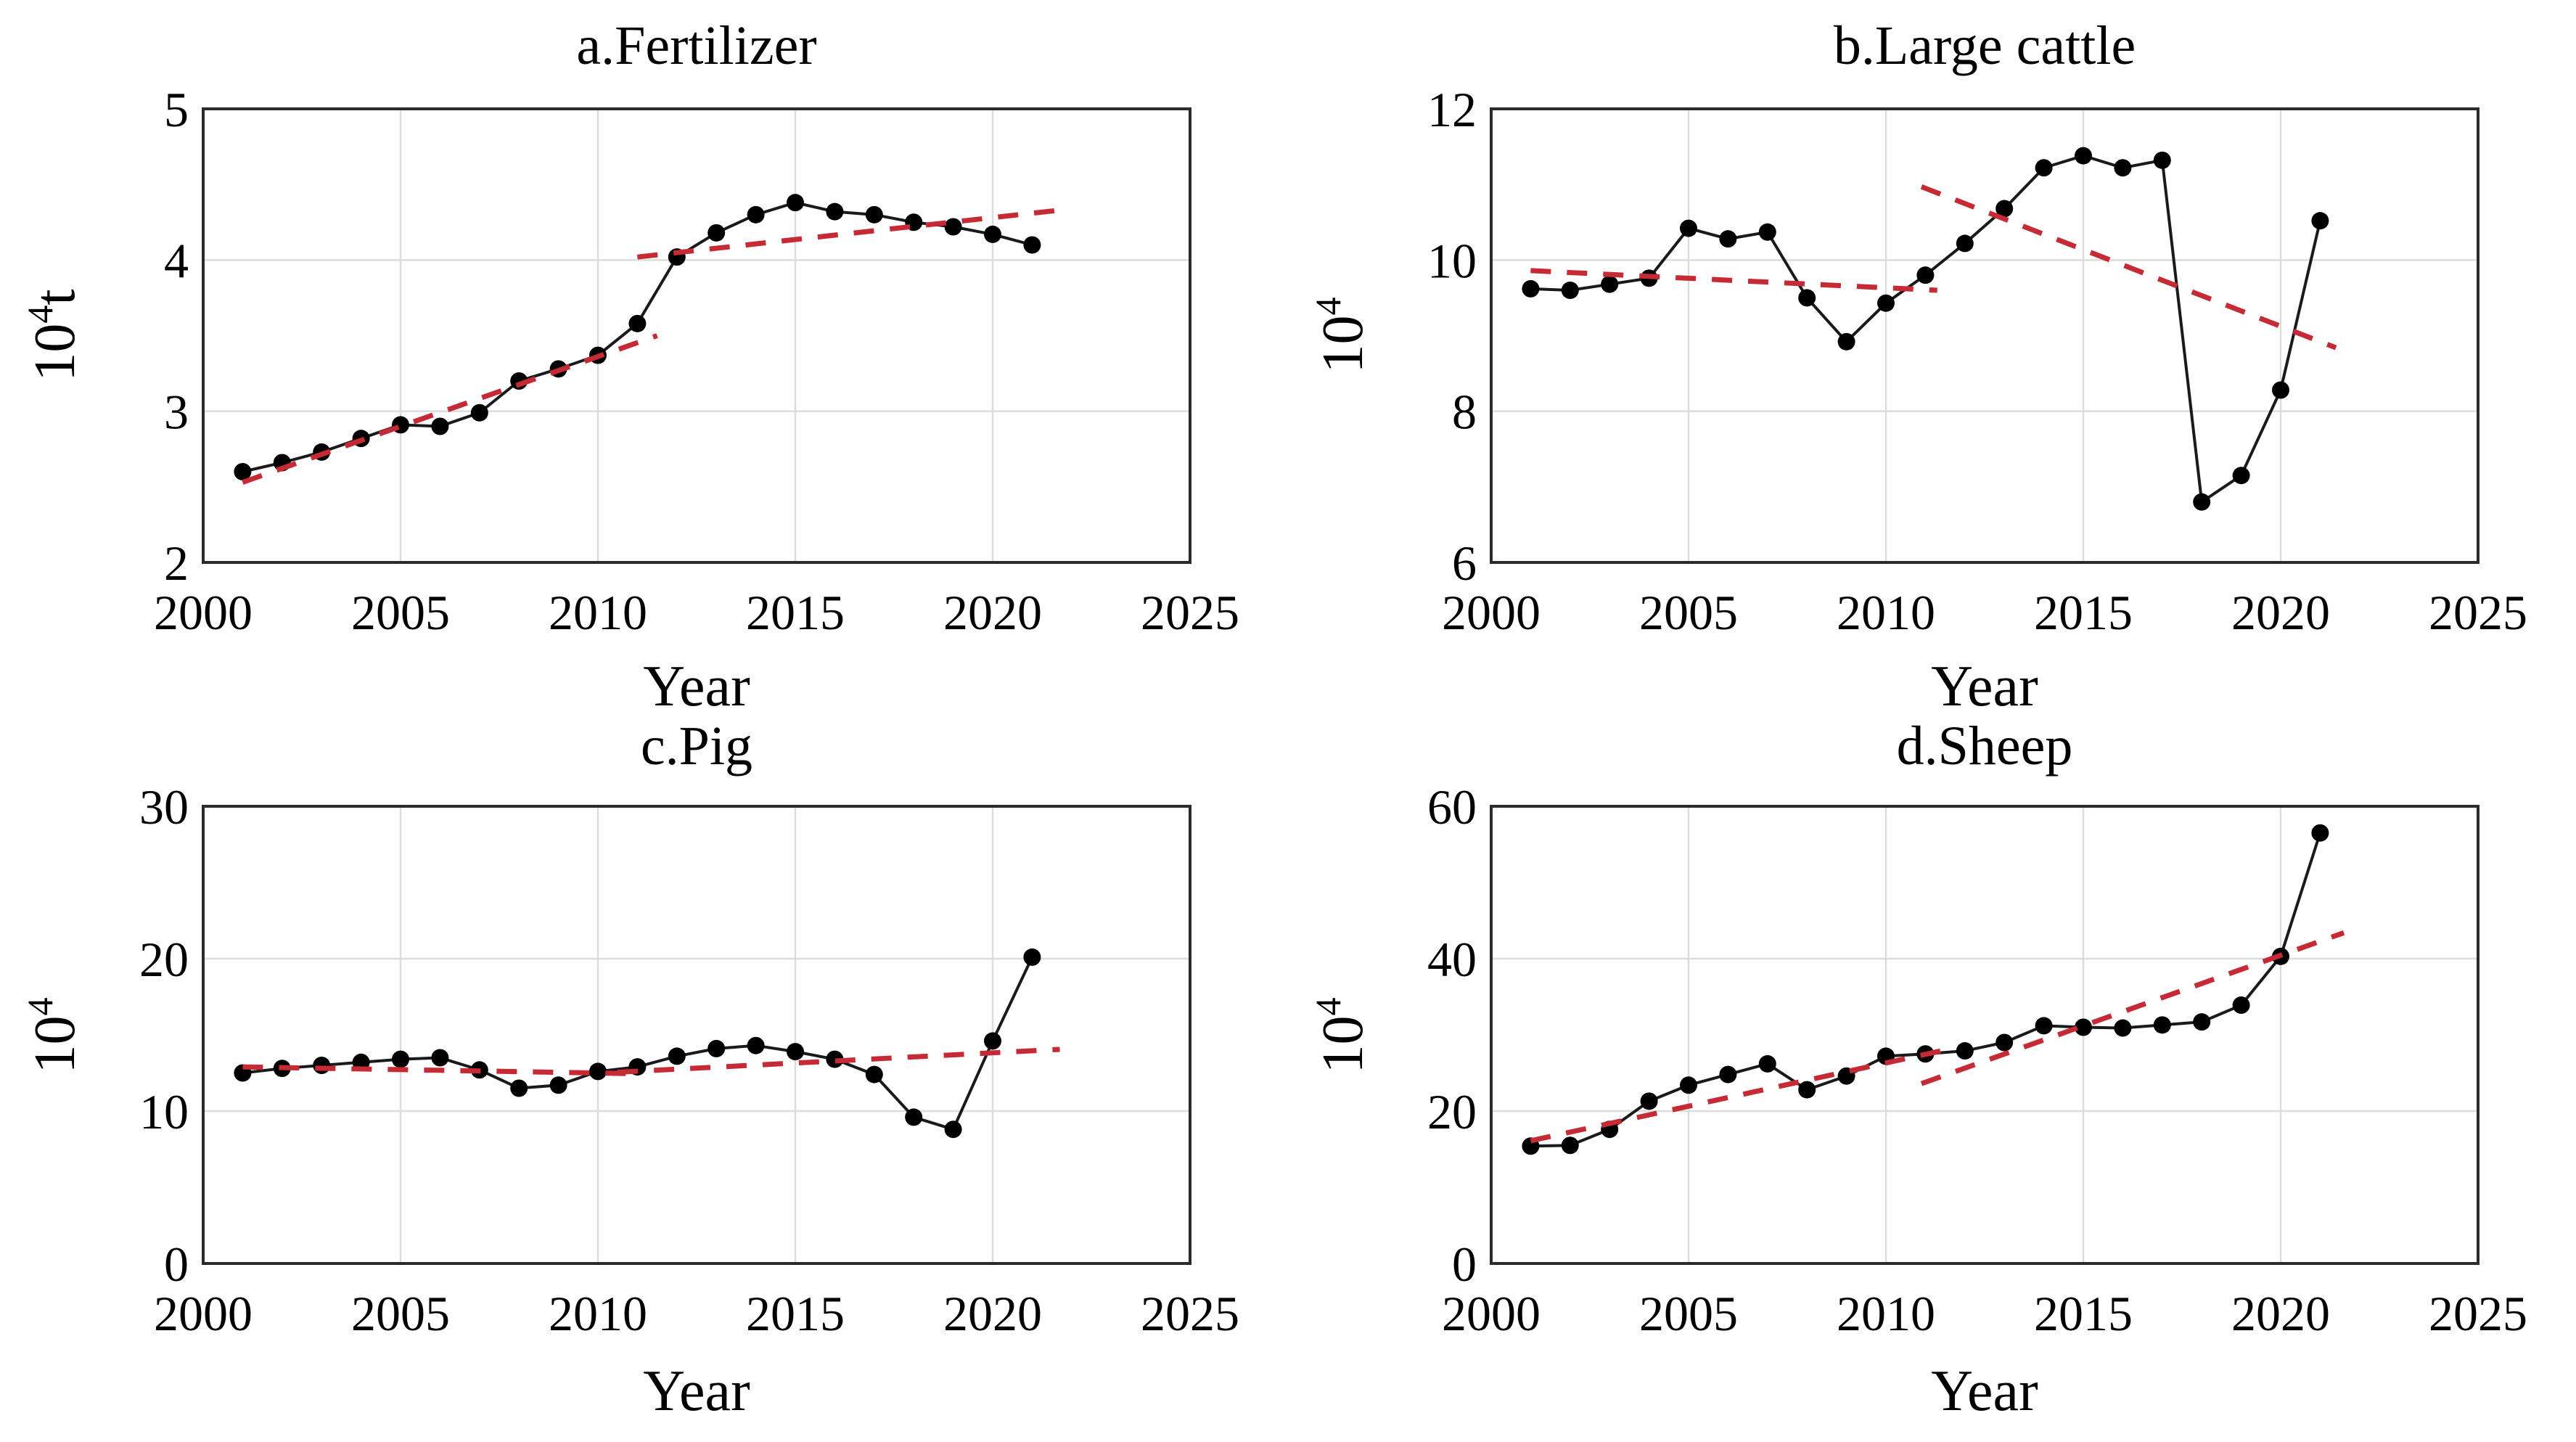 Image resolution: width=2576 pixels, height=1442 pixels. I want to click on chart-title: a.Fertilizer, so click(696, 45).